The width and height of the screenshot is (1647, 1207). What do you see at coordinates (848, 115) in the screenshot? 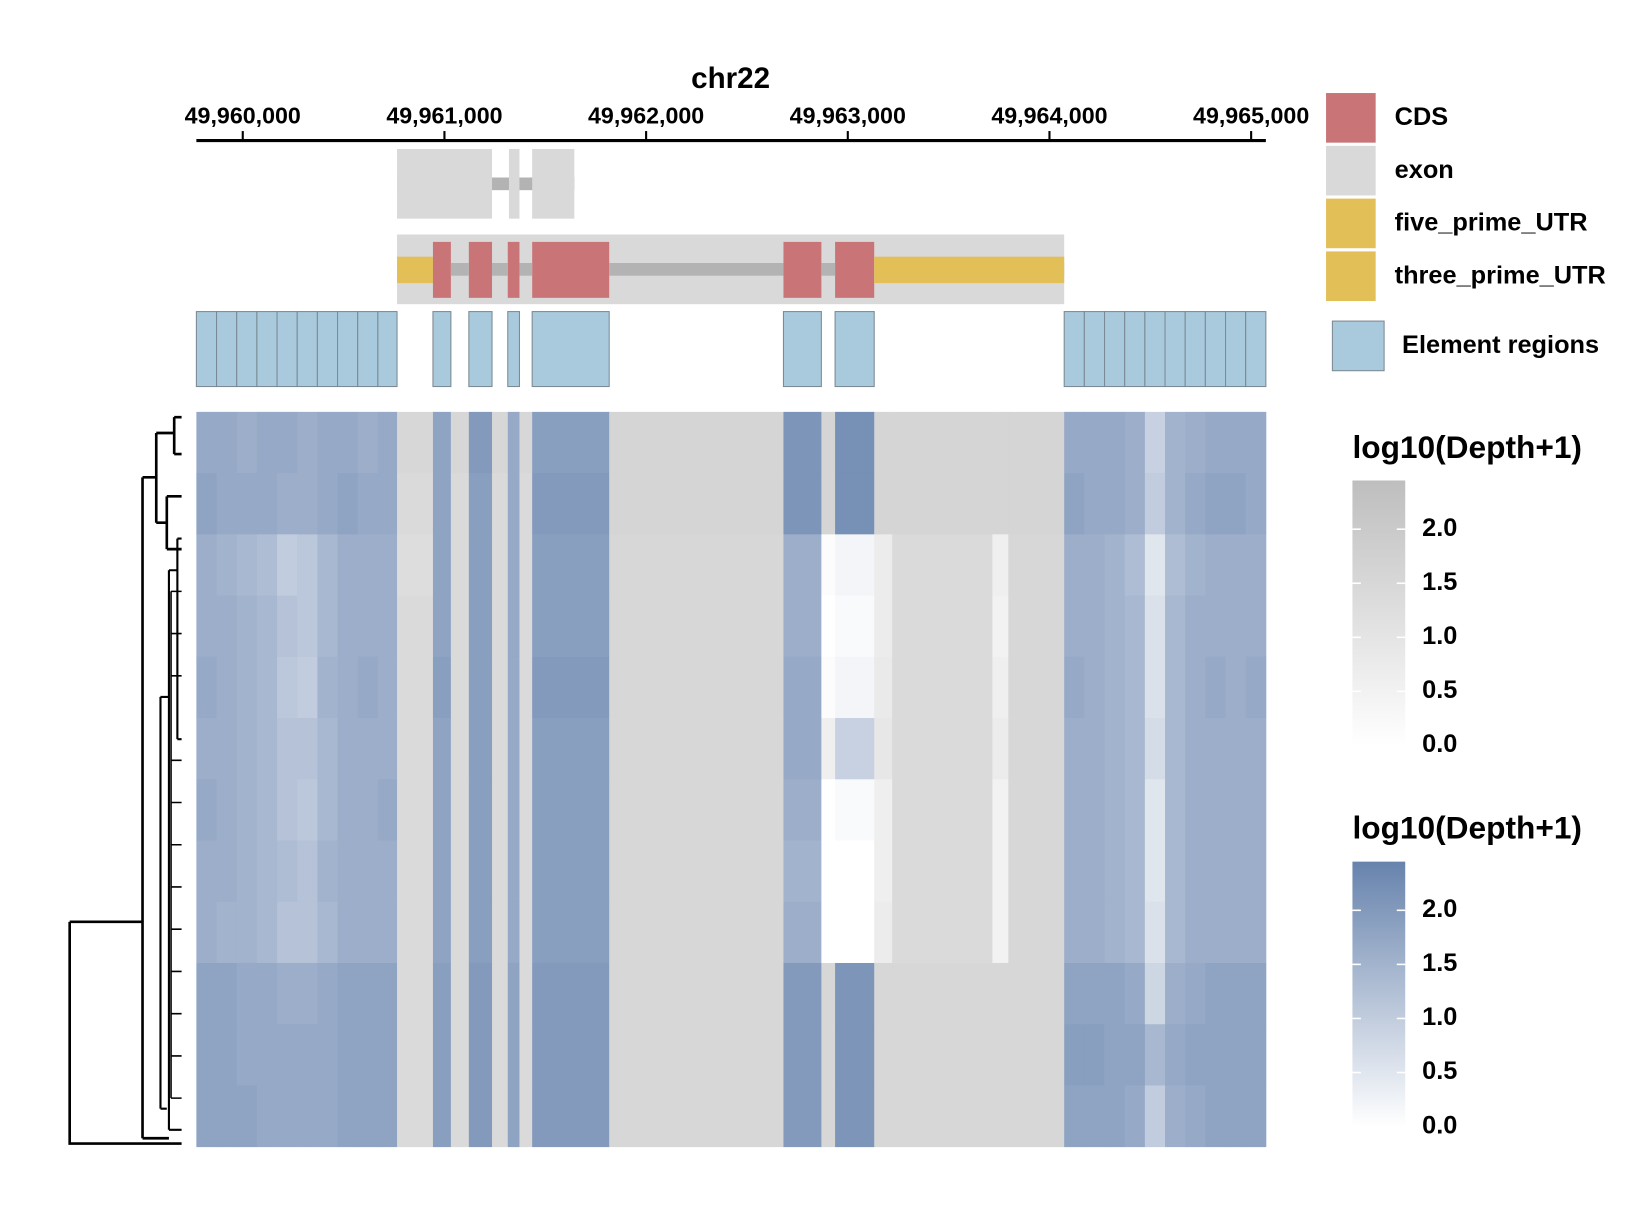
I see `x-tick-label: 49,963,000` at bounding box center [848, 115].